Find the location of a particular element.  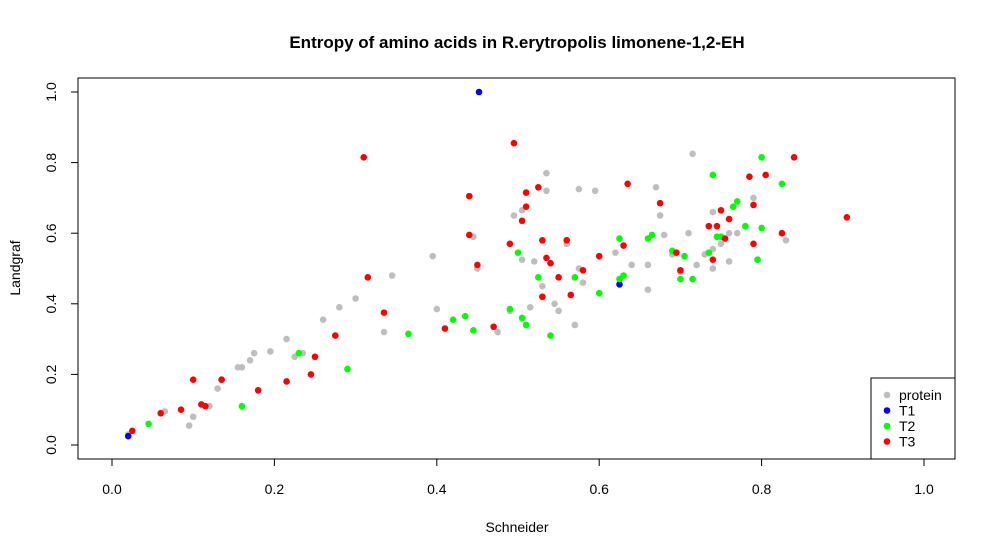

legend-label: T2 is located at coordinates (907, 426).